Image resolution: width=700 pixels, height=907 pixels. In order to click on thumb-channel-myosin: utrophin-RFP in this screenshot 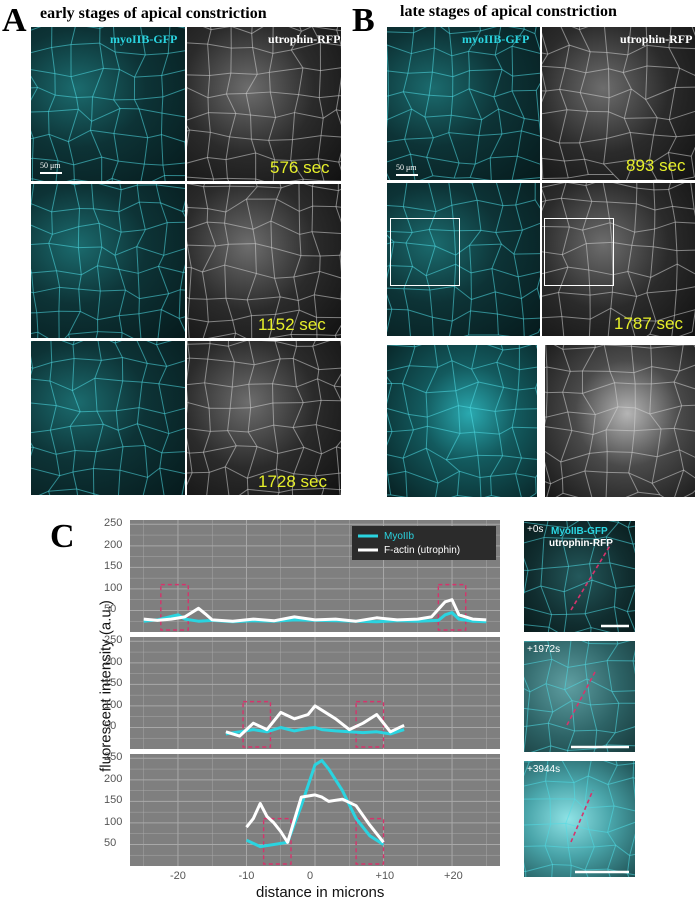, I will do `click(581, 543)`.